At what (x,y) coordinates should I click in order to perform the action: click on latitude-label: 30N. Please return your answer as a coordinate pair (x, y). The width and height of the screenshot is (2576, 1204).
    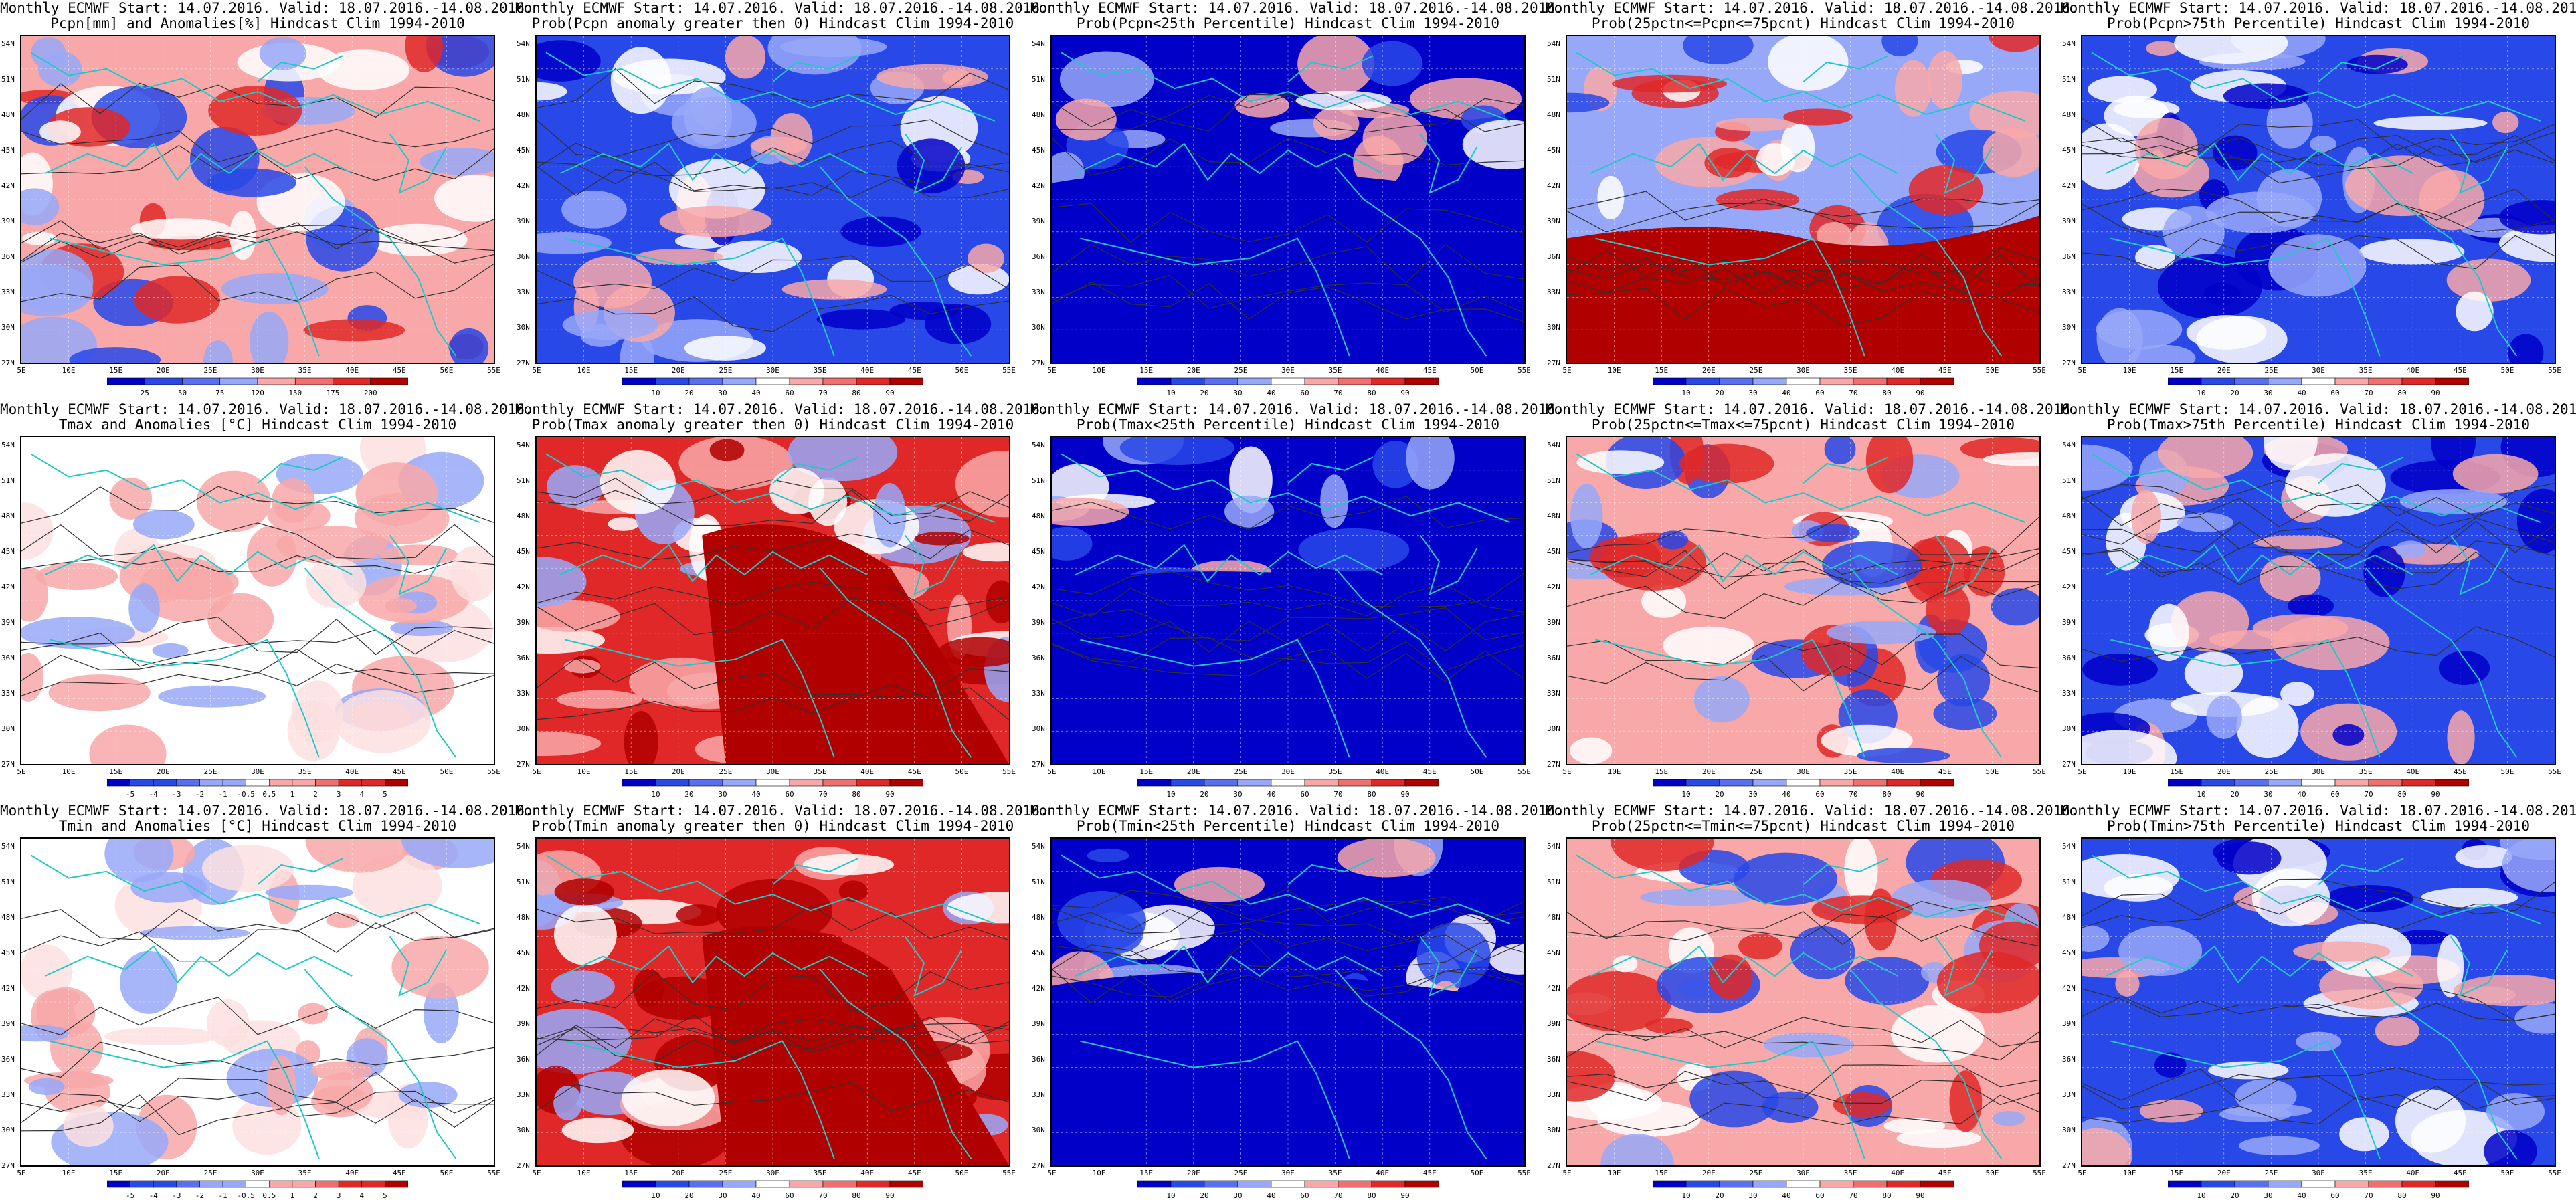
    Looking at the image, I should click on (1553, 1130).